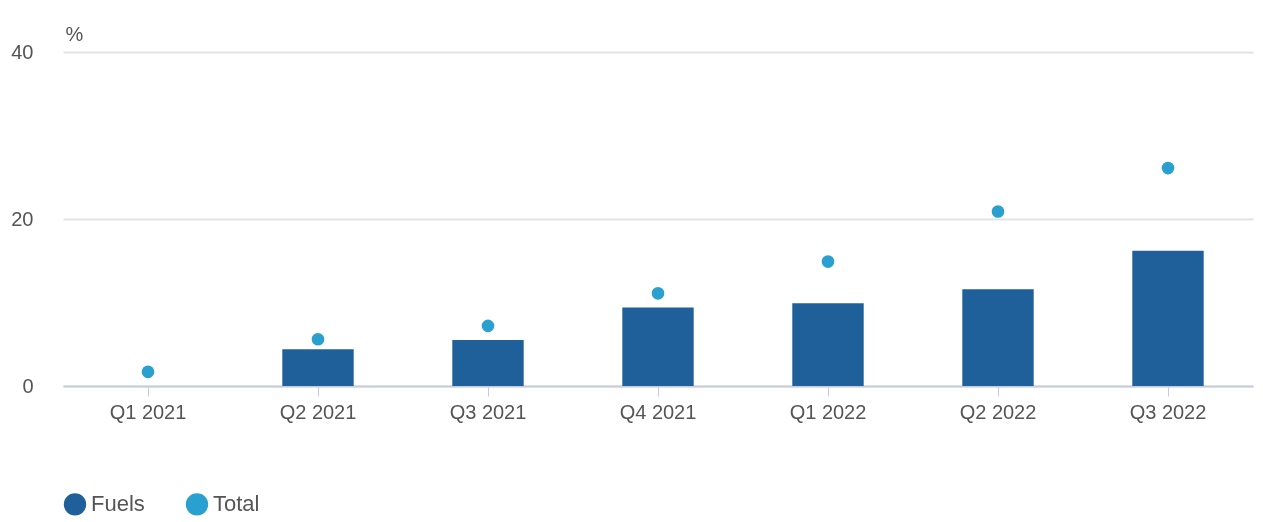 The height and width of the screenshot is (522, 1263). Describe the element at coordinates (28, 385) in the screenshot. I see `y-tick-label: 0` at that location.